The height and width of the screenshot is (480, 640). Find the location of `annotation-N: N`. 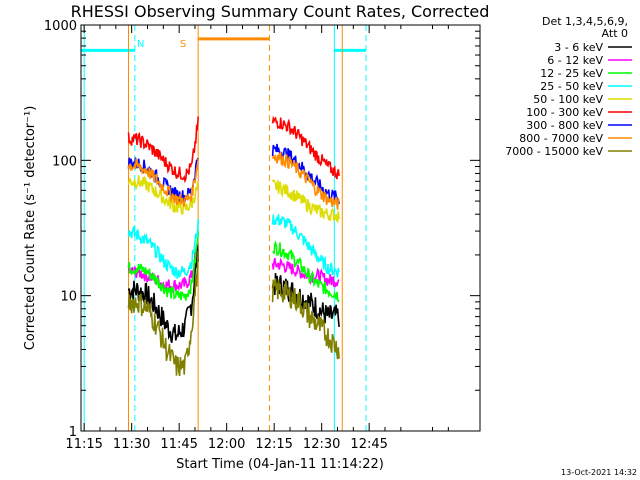

annotation-N: N is located at coordinates (140, 44).